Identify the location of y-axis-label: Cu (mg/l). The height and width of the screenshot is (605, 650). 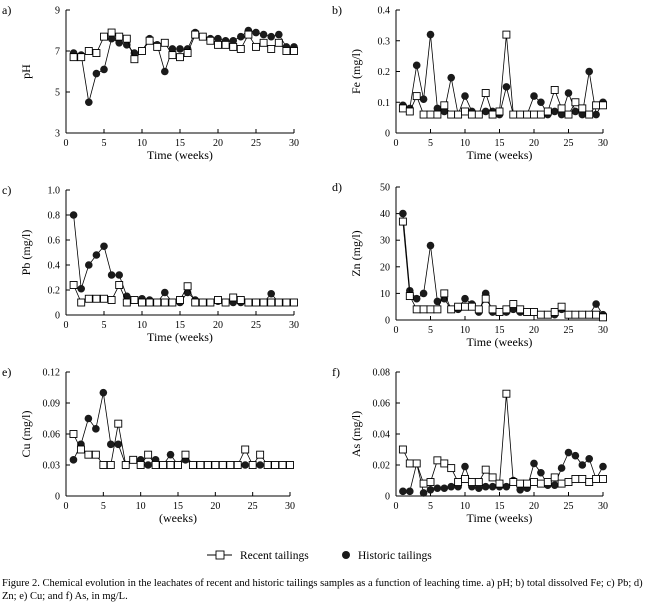
(26, 433).